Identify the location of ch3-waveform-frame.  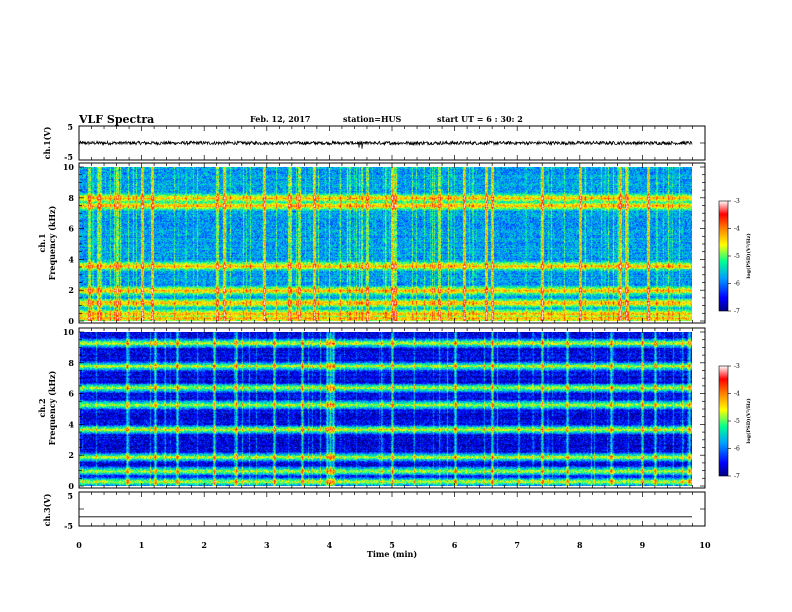
(392, 509).